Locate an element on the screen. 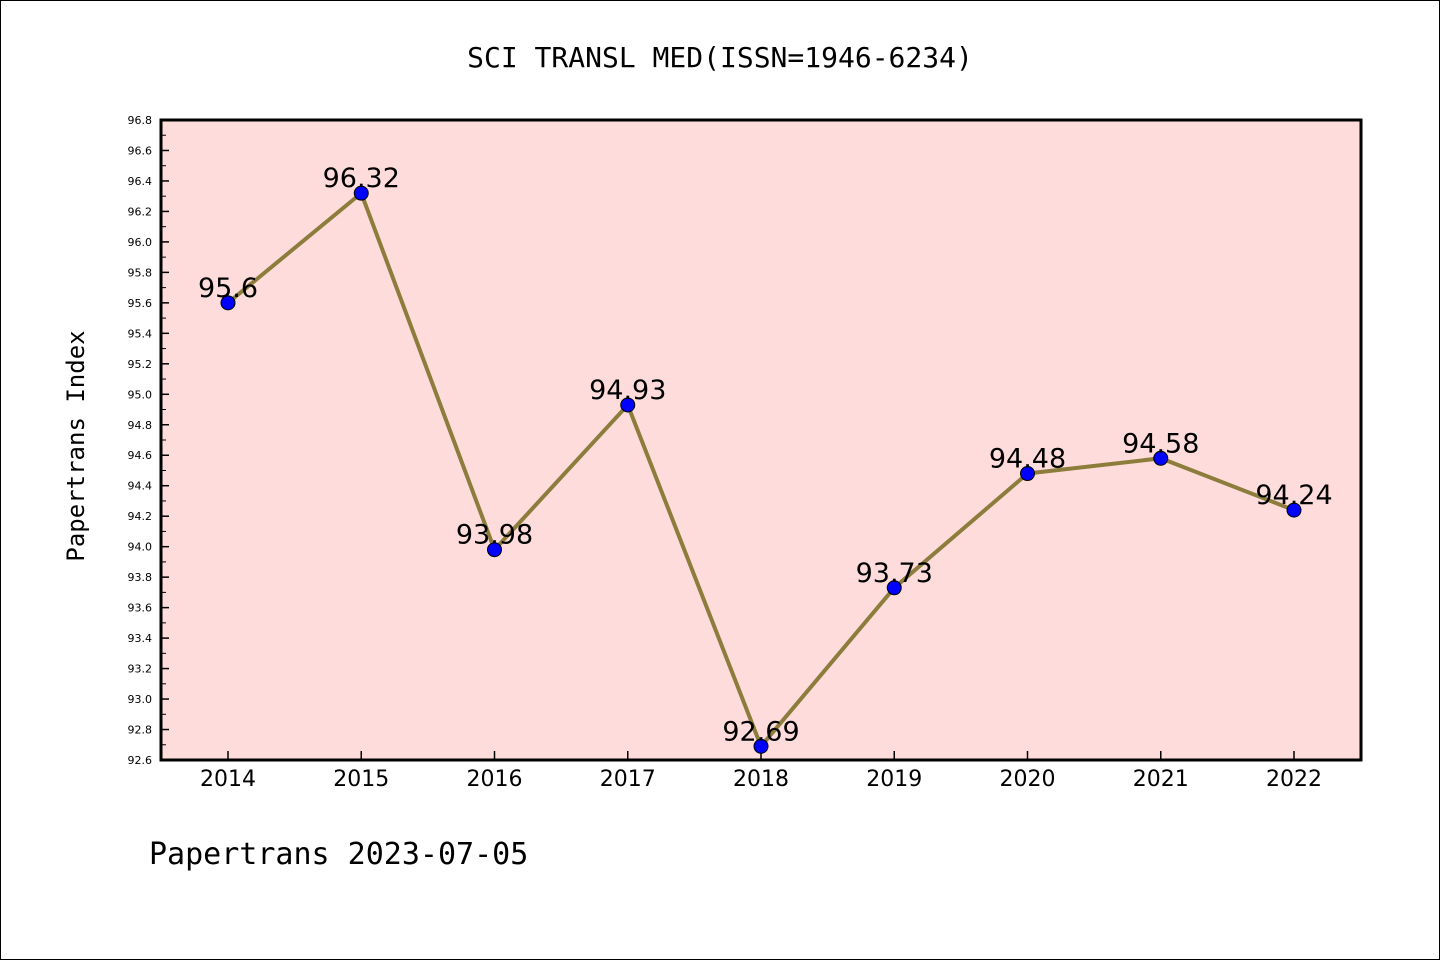  x-tick-label-3: 2017 is located at coordinates (628, 779).